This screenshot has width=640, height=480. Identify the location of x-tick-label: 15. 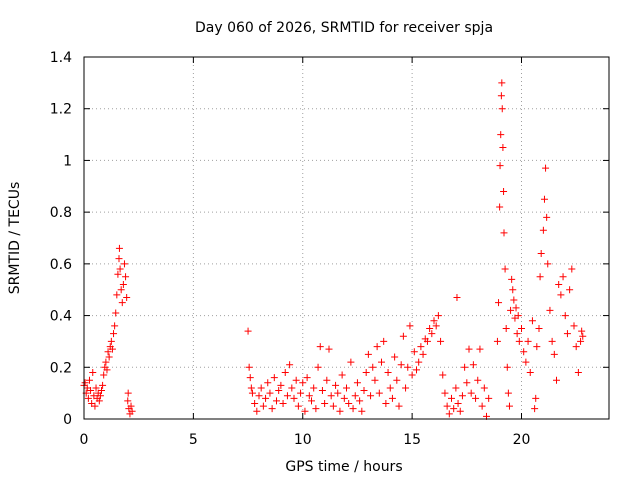
(412, 440).